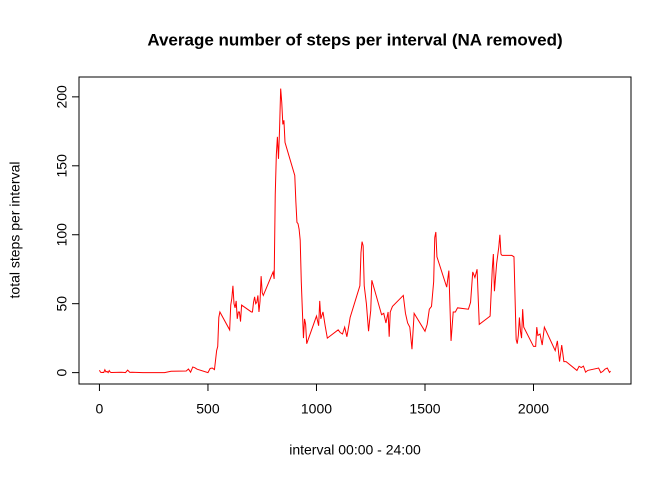  I want to click on y-tick-label: 50, so click(62, 304).